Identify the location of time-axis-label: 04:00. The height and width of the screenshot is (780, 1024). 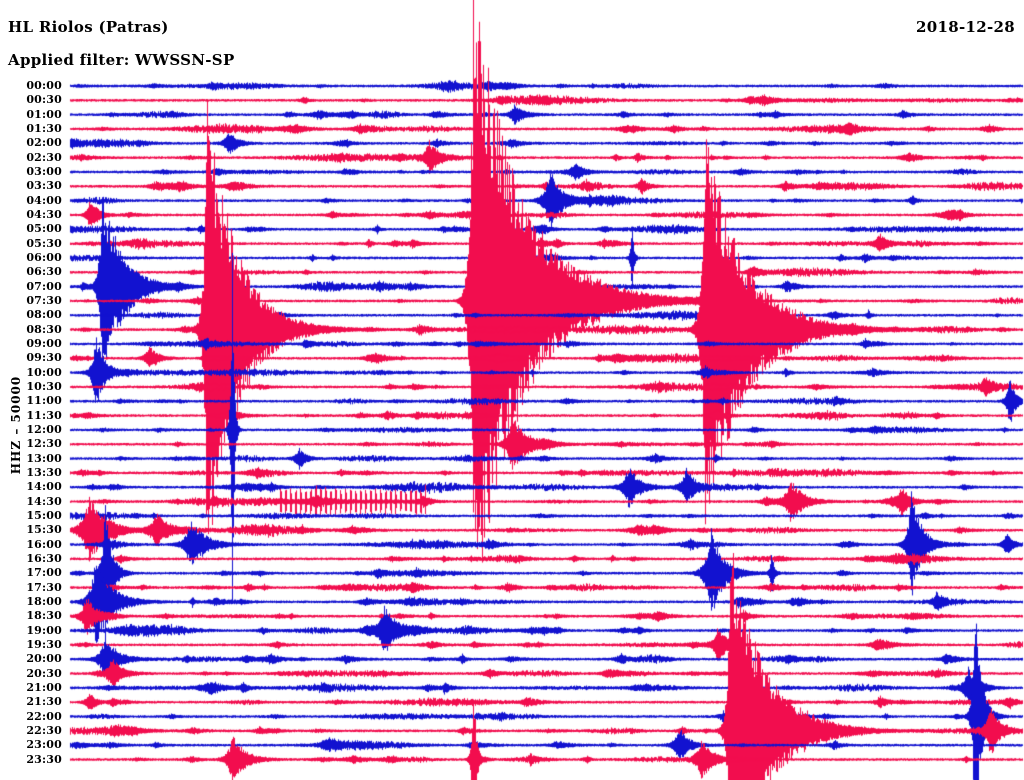
(44, 200).